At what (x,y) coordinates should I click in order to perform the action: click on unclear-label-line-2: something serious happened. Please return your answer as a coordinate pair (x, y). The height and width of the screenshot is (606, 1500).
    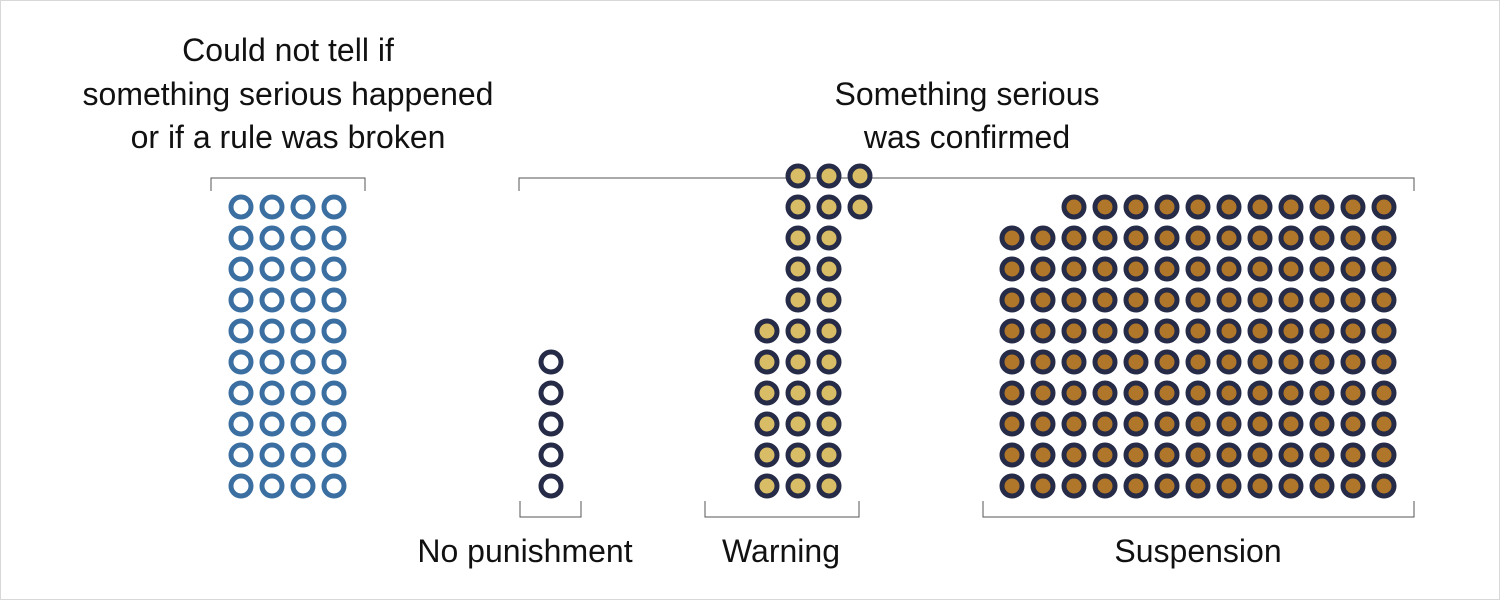
    Looking at the image, I should click on (288, 94).